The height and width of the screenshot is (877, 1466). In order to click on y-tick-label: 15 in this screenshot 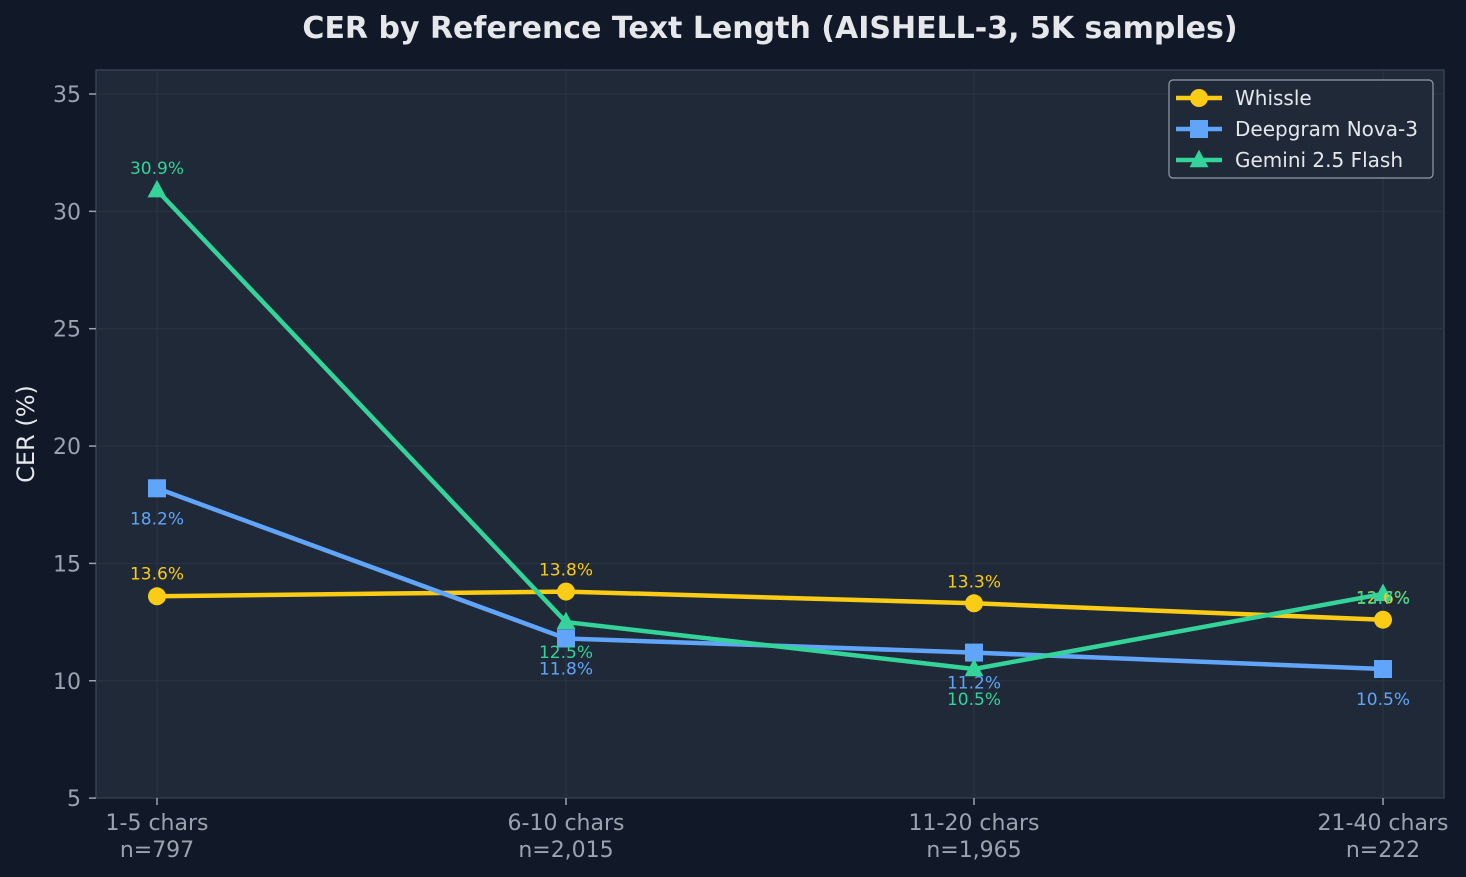, I will do `click(67, 564)`.